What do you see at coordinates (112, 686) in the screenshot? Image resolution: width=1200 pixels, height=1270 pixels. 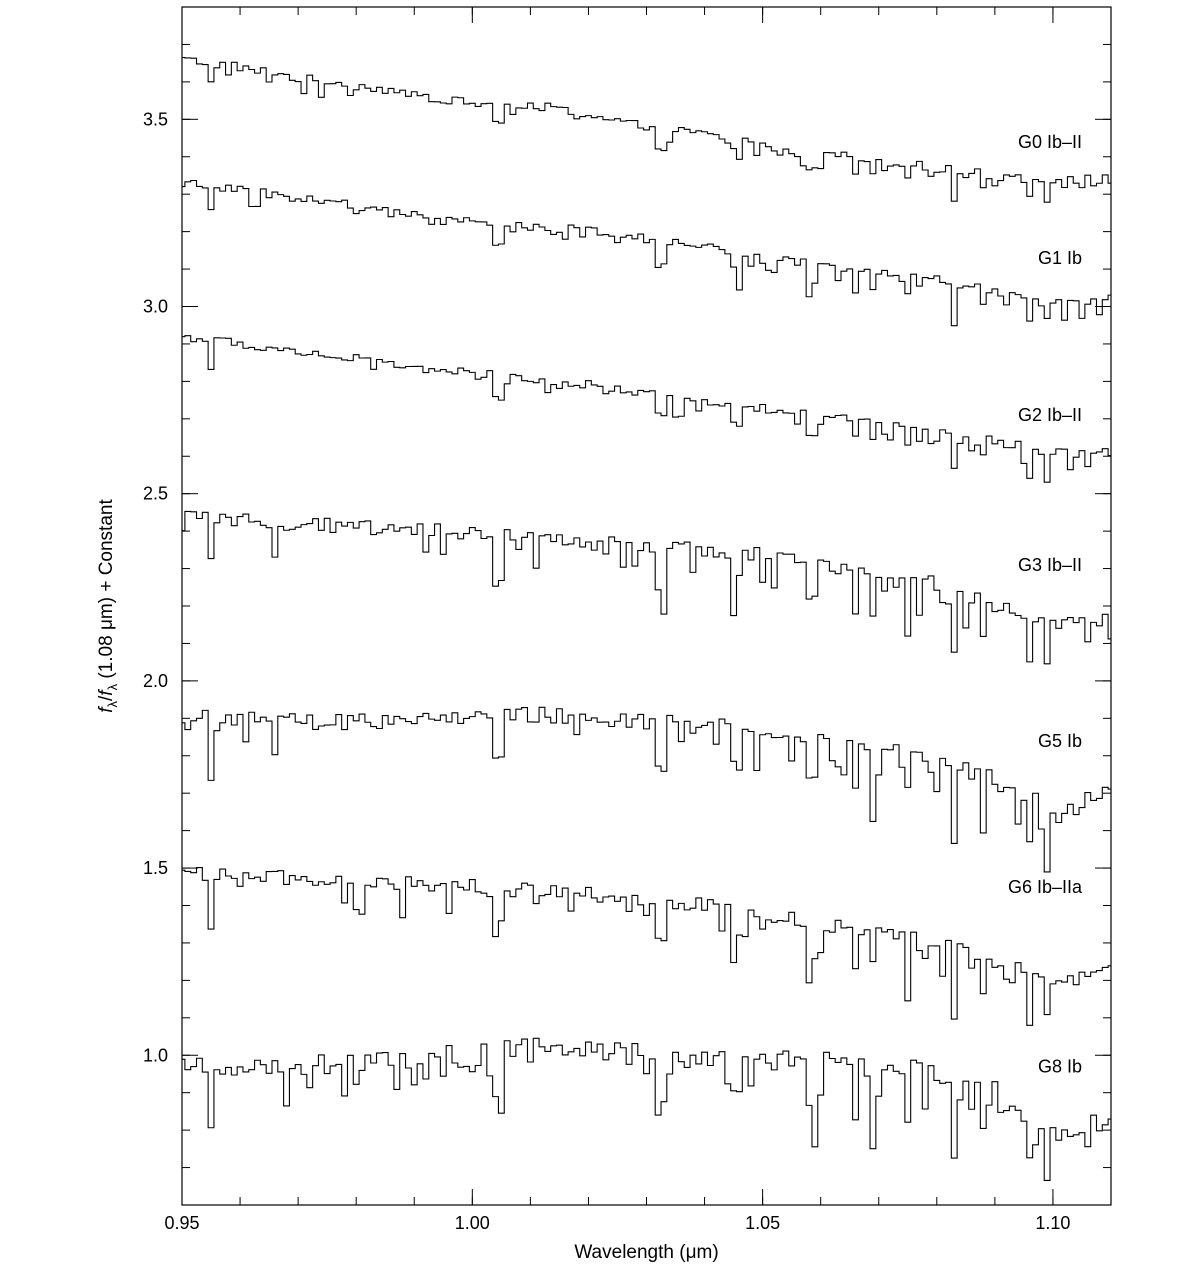 I see `y-title-sub2: λ` at bounding box center [112, 686].